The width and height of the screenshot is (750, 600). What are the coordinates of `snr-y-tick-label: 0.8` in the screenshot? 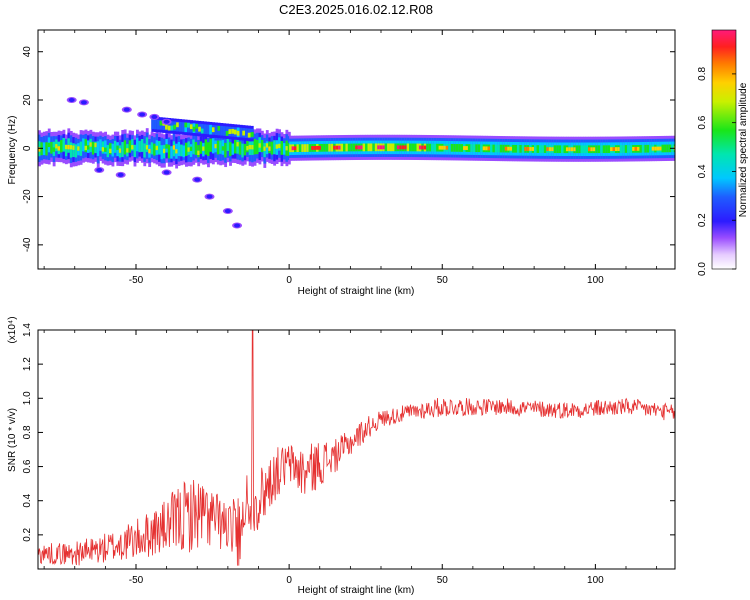 It's located at (27, 432).